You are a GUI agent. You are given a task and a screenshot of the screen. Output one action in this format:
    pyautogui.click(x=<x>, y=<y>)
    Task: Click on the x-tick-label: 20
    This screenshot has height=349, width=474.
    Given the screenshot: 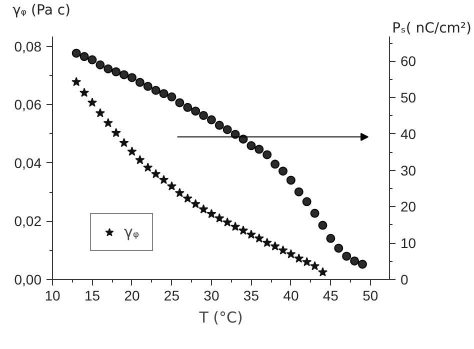 What is the action you would take?
    pyautogui.click(x=132, y=296)
    